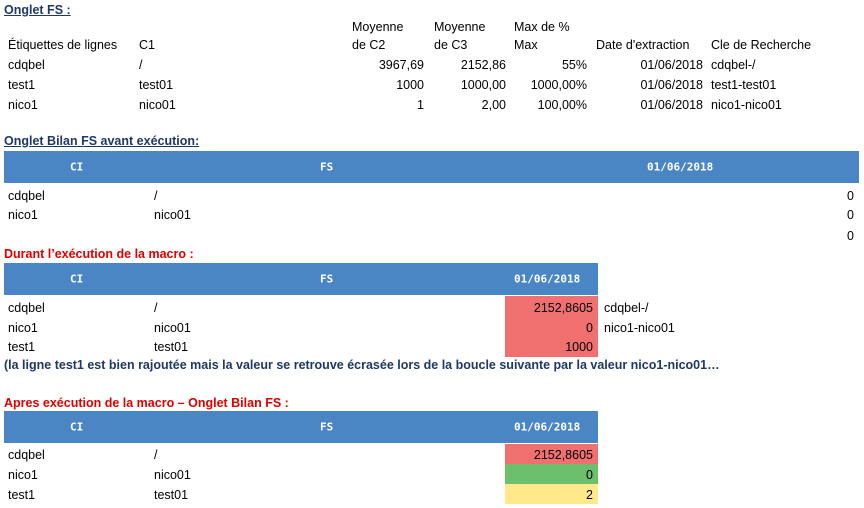 The height and width of the screenshot is (508, 864). I want to click on row-c2: 1, so click(420, 105).